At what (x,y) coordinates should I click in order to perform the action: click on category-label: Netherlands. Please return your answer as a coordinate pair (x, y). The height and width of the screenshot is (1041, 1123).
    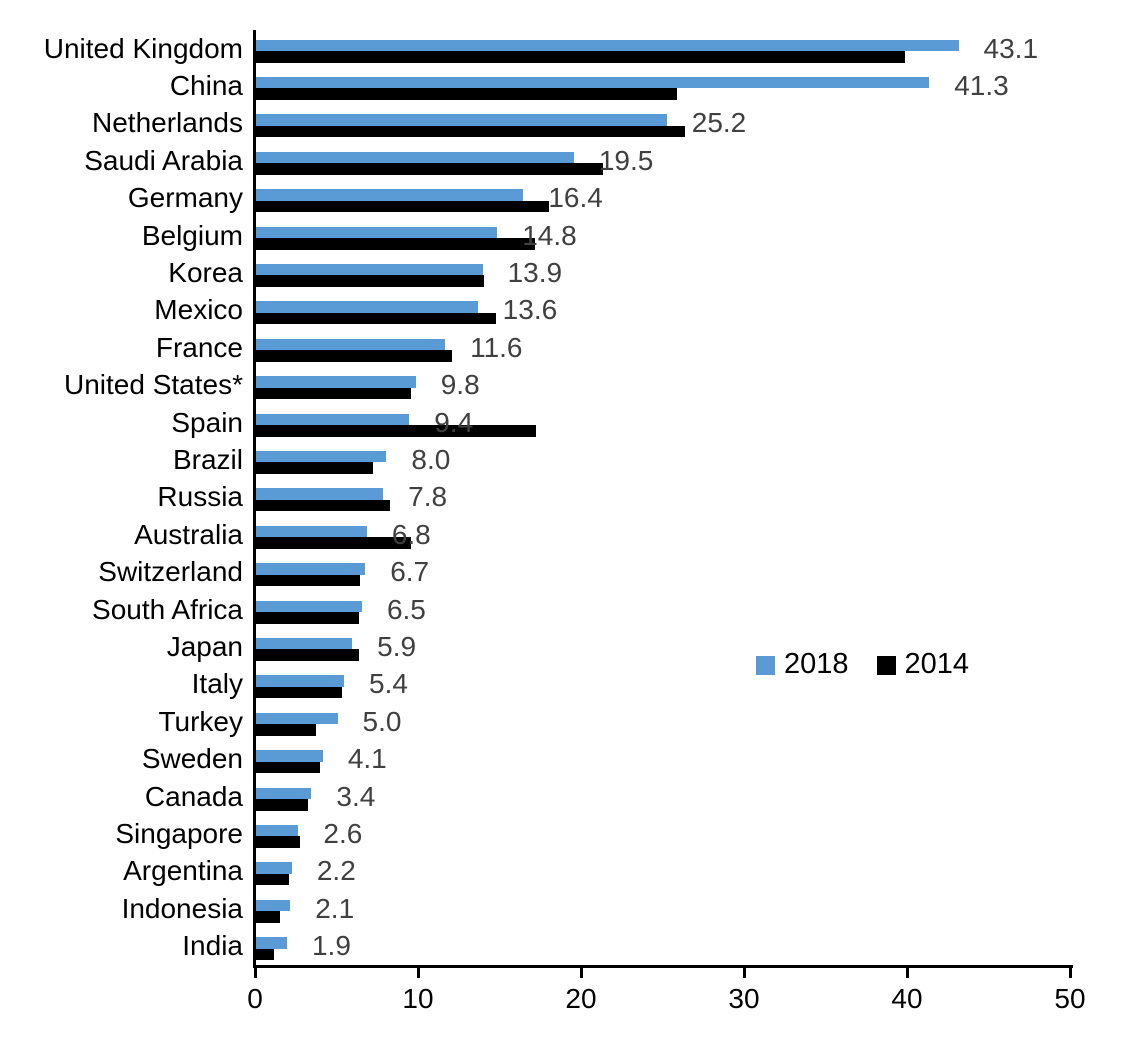
    Looking at the image, I should click on (167, 123).